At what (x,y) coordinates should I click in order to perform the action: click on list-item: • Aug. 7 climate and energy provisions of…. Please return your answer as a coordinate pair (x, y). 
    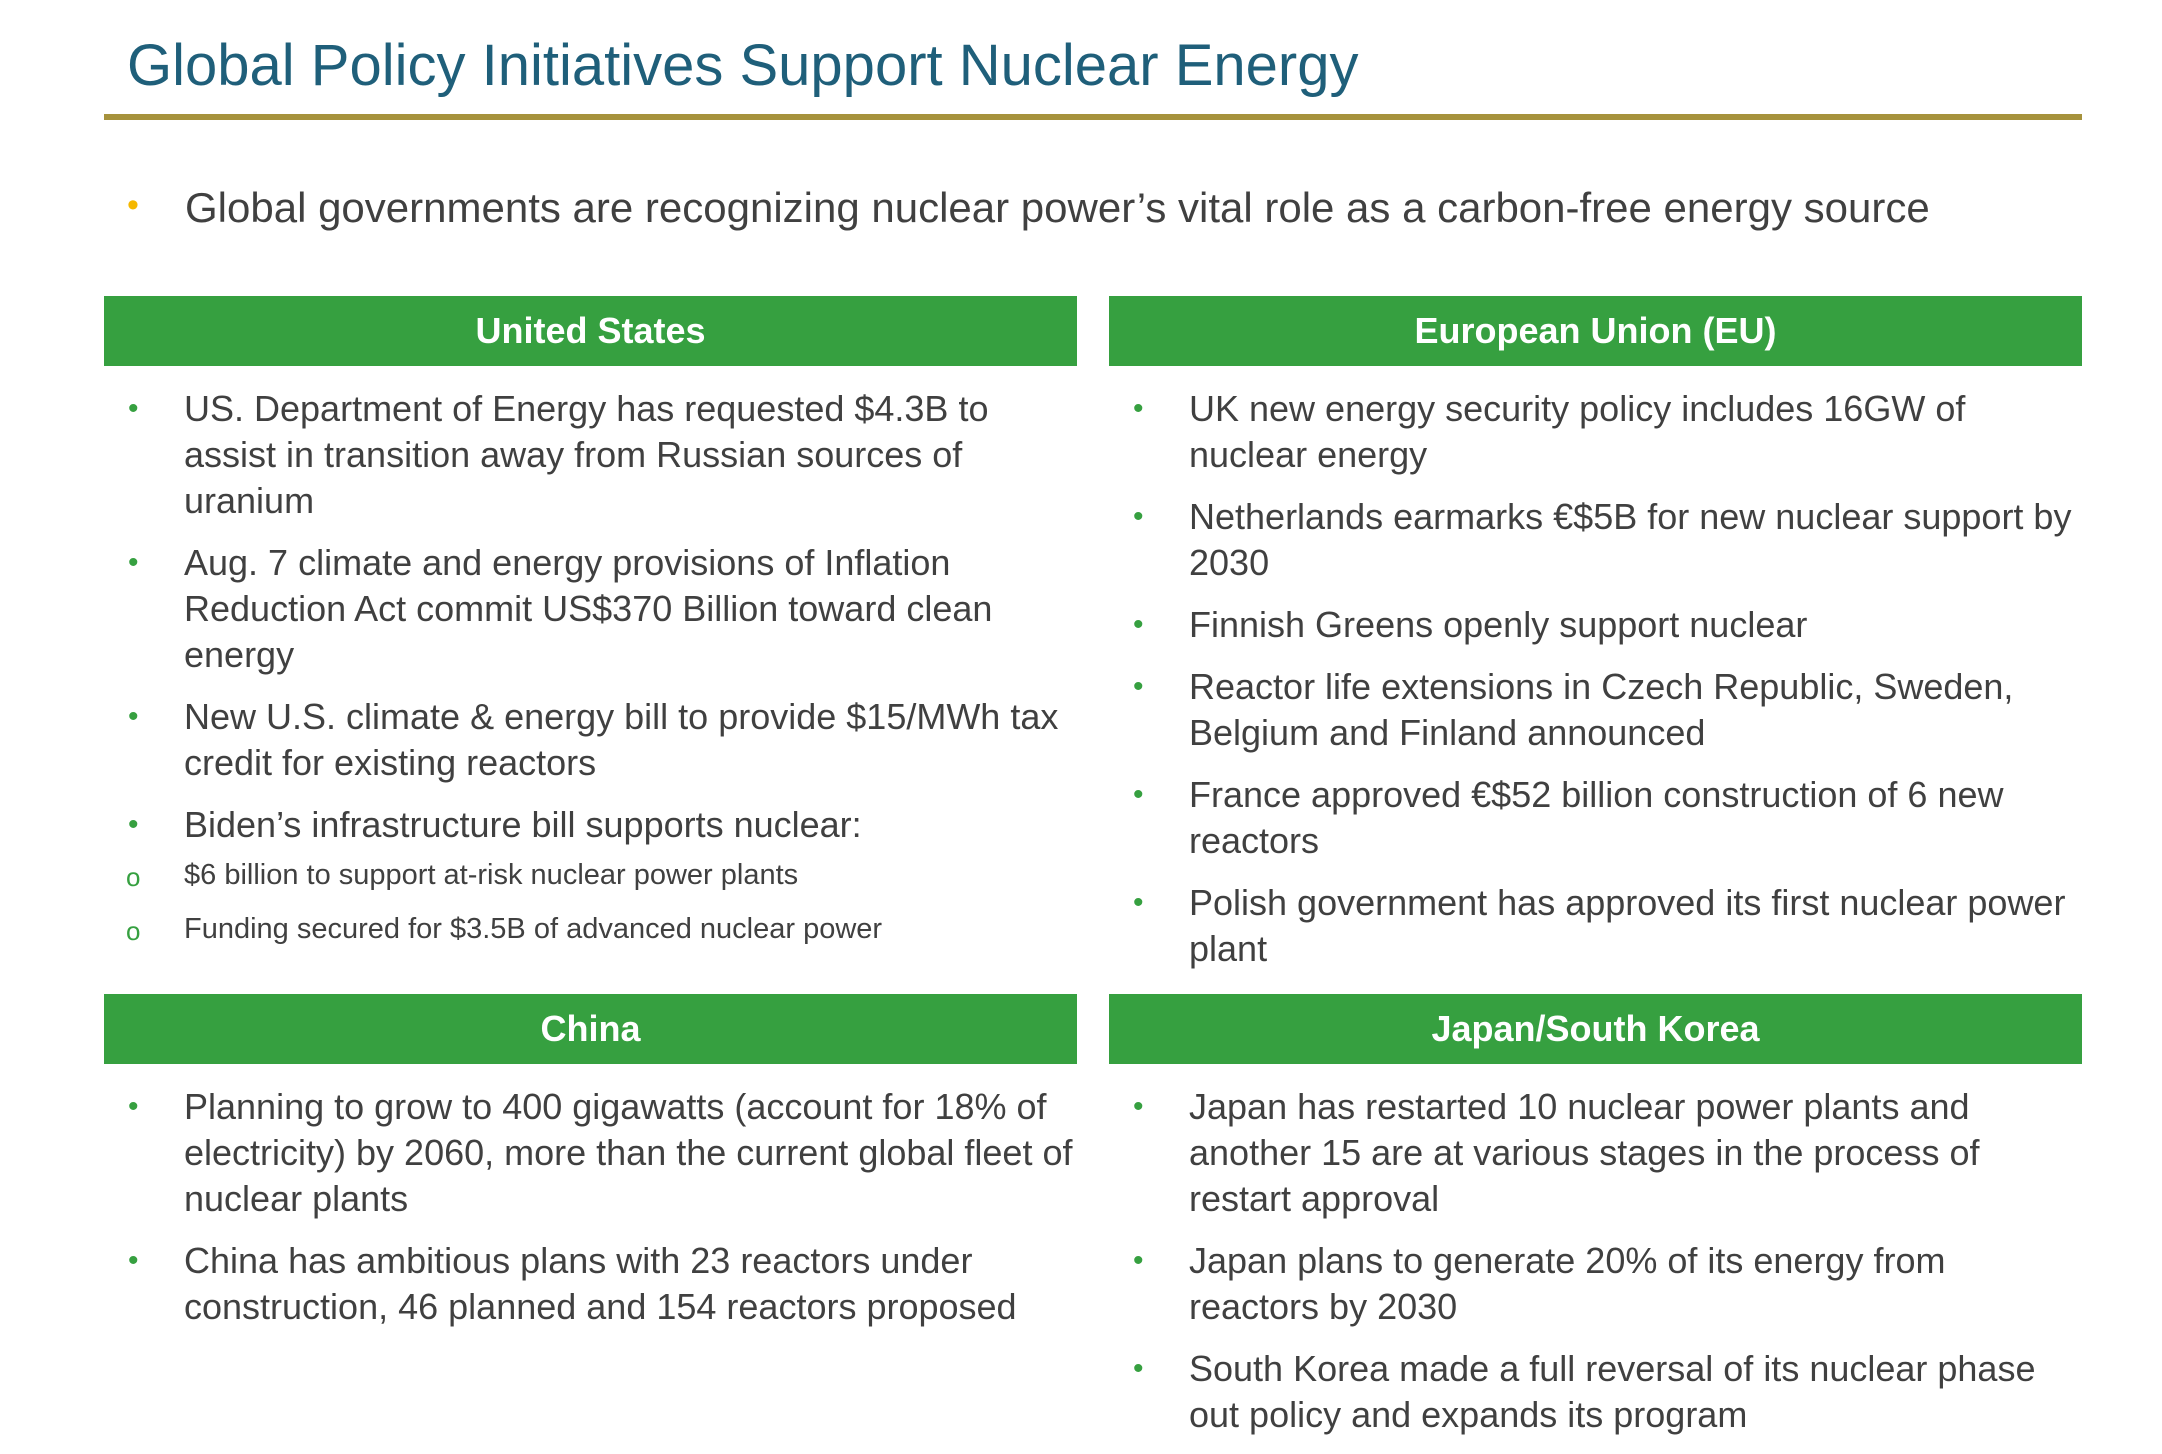
    Looking at the image, I should click on (590, 609).